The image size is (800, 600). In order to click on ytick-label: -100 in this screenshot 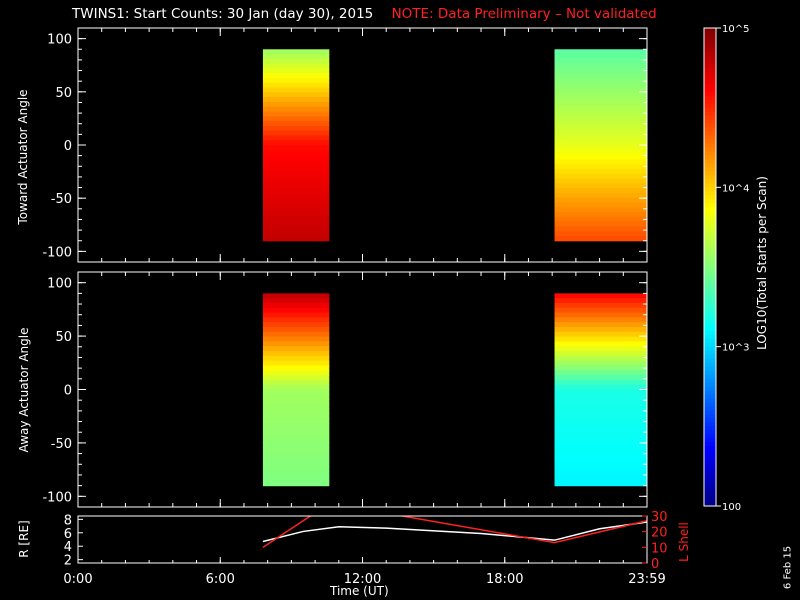, I will do `click(57, 252)`.